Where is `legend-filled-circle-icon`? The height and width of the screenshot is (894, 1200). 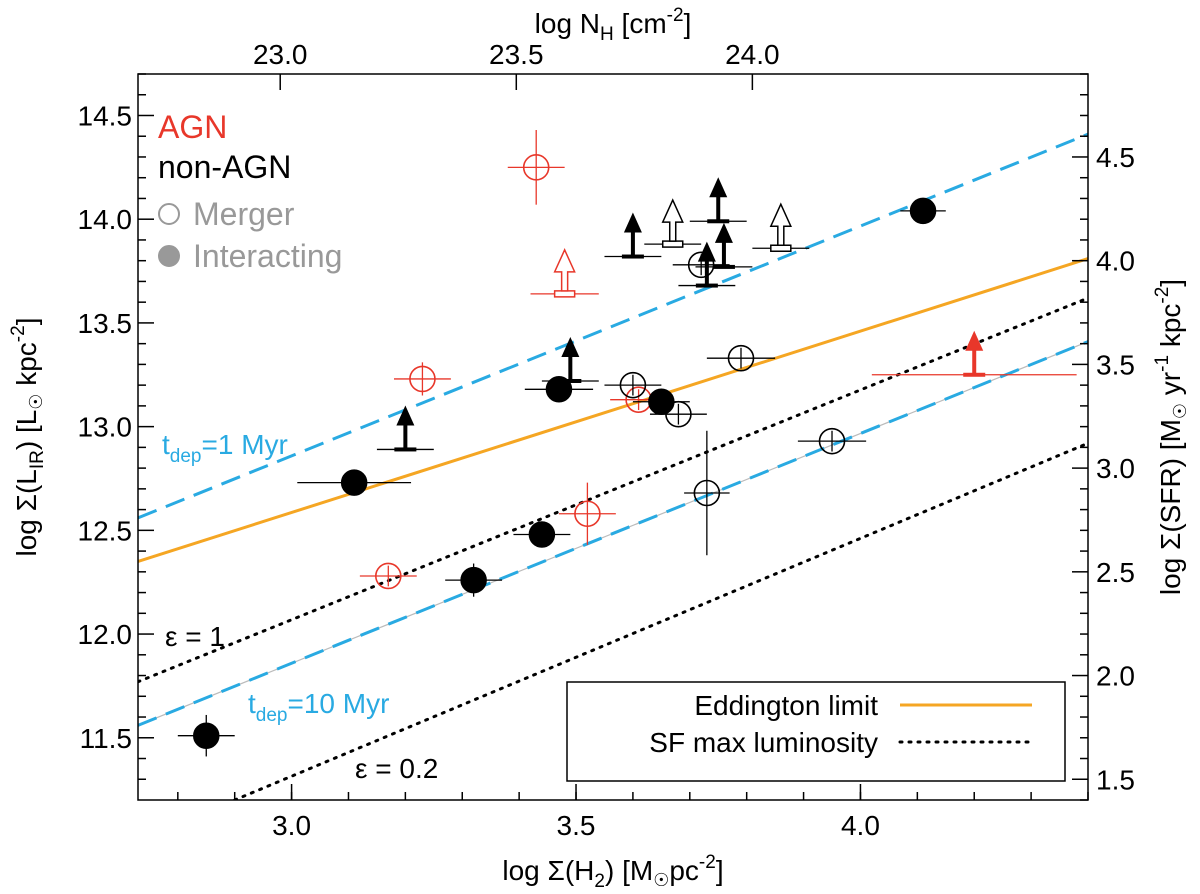
legend-filled-circle-icon is located at coordinates (169, 256).